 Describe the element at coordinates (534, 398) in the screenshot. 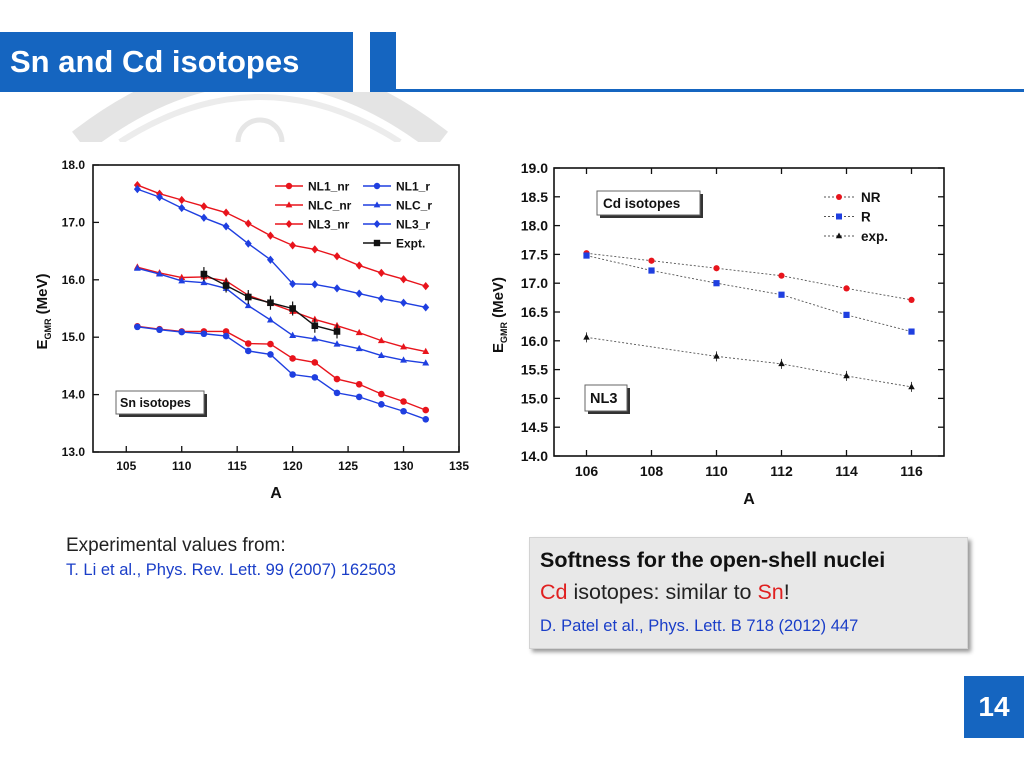

I see `y-tick-label: 15.0` at that location.